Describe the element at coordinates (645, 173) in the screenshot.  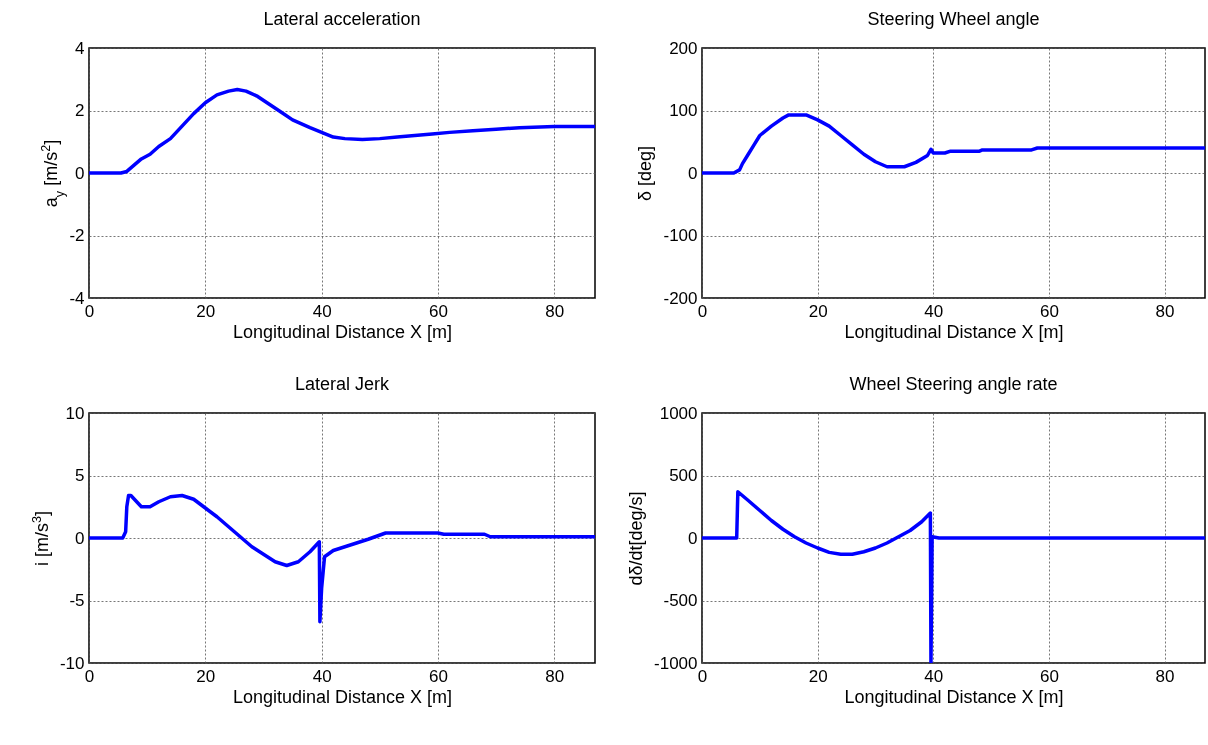
I see `y-axis-title: δ [deg]` at that location.